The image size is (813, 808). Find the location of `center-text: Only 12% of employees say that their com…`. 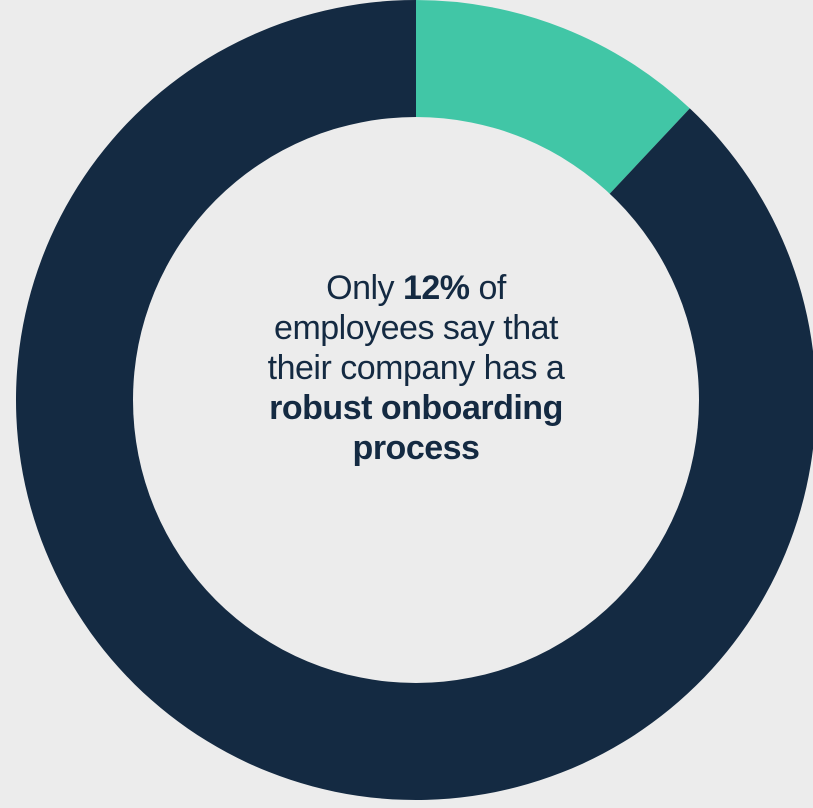

center-text: Only 12% of employees say that their com… is located at coordinates (416, 368).